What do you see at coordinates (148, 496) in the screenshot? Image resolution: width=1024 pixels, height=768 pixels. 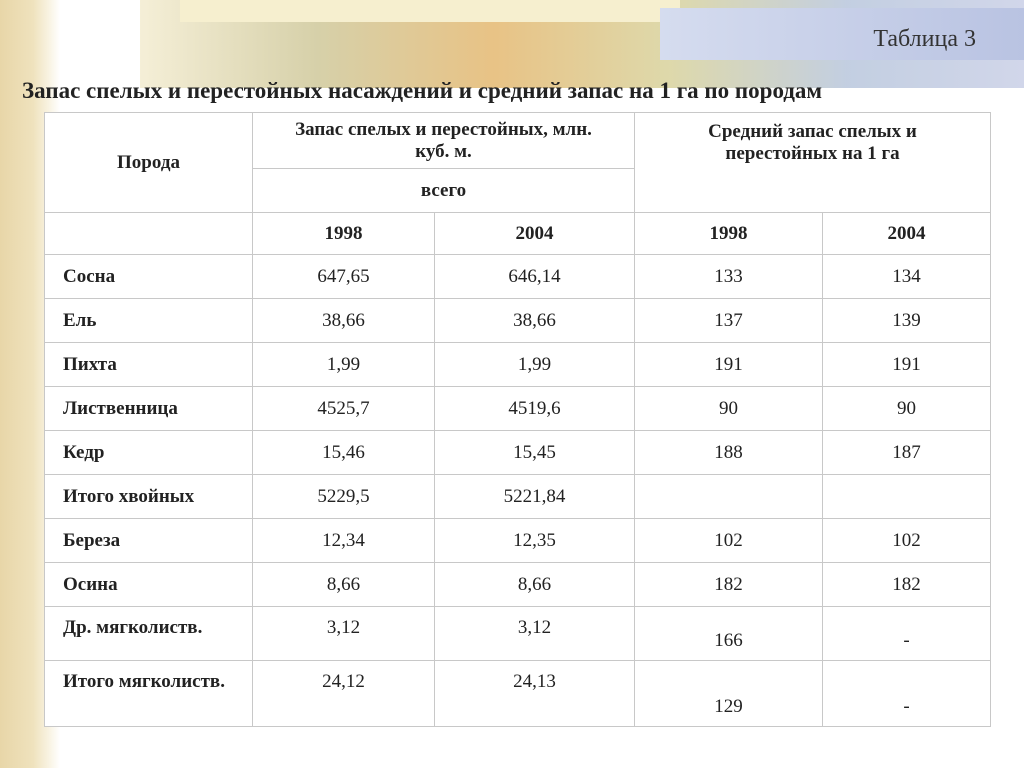 I see `species-cell: Итого хвойных` at bounding box center [148, 496].